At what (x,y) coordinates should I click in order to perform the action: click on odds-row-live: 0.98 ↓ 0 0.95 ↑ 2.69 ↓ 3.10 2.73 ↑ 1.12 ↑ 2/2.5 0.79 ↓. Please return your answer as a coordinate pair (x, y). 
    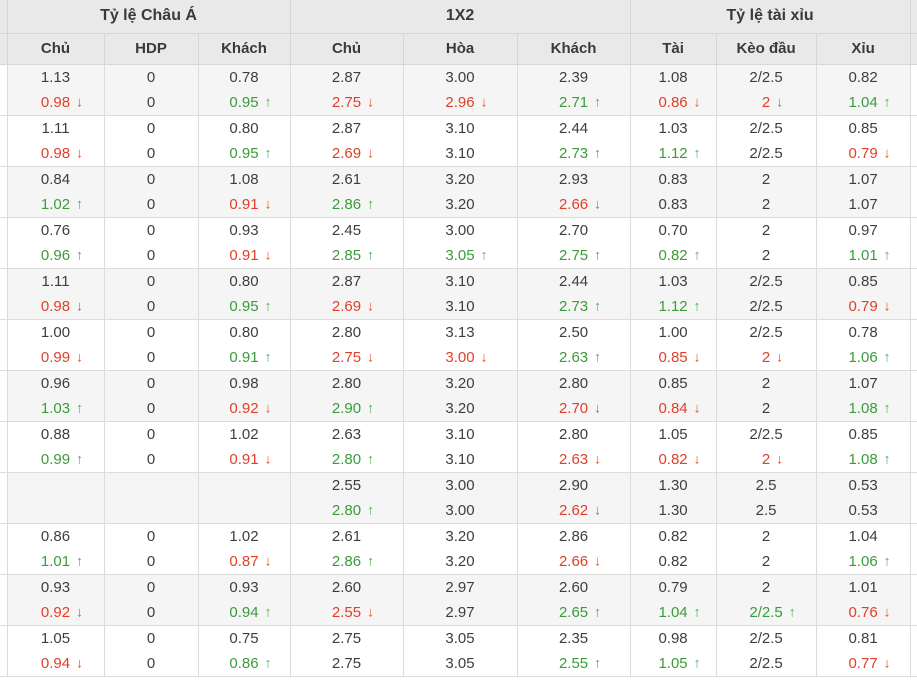
    Looking at the image, I should click on (458, 306).